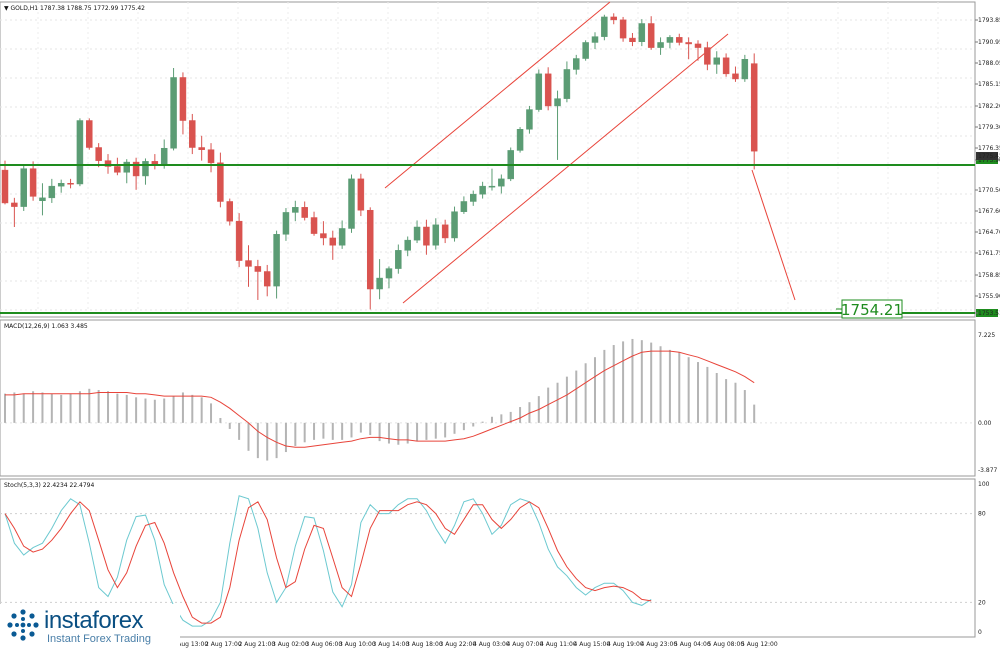 Image resolution: width=1000 pixels, height=650 pixels. Describe the element at coordinates (989, 253) in the screenshot. I see `price-tick-label: 1761.75` at that location.